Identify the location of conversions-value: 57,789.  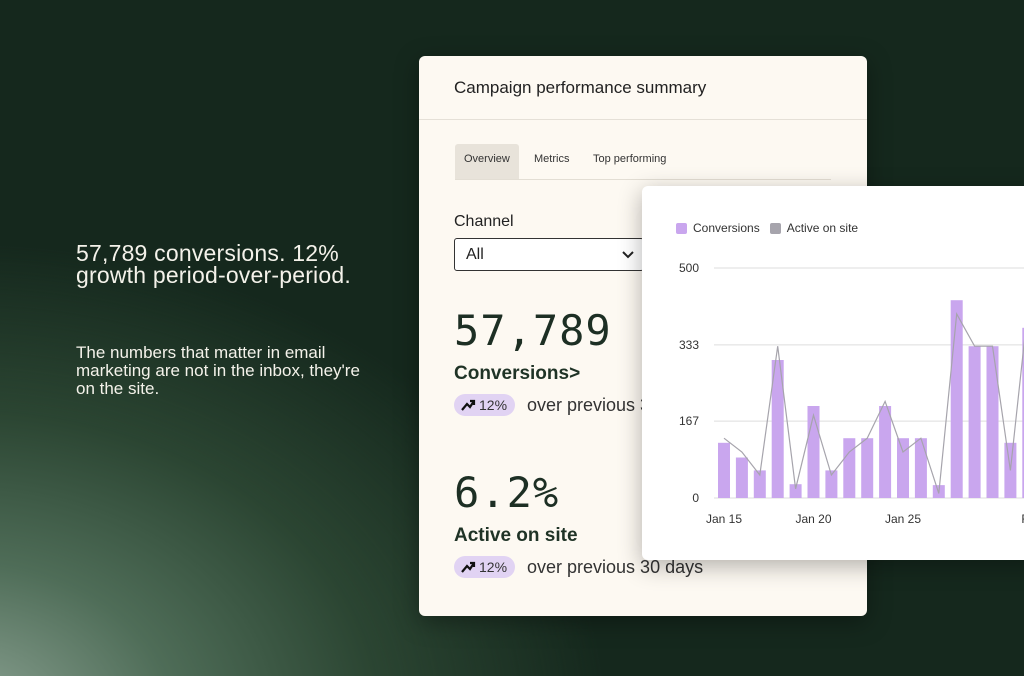
(533, 330).